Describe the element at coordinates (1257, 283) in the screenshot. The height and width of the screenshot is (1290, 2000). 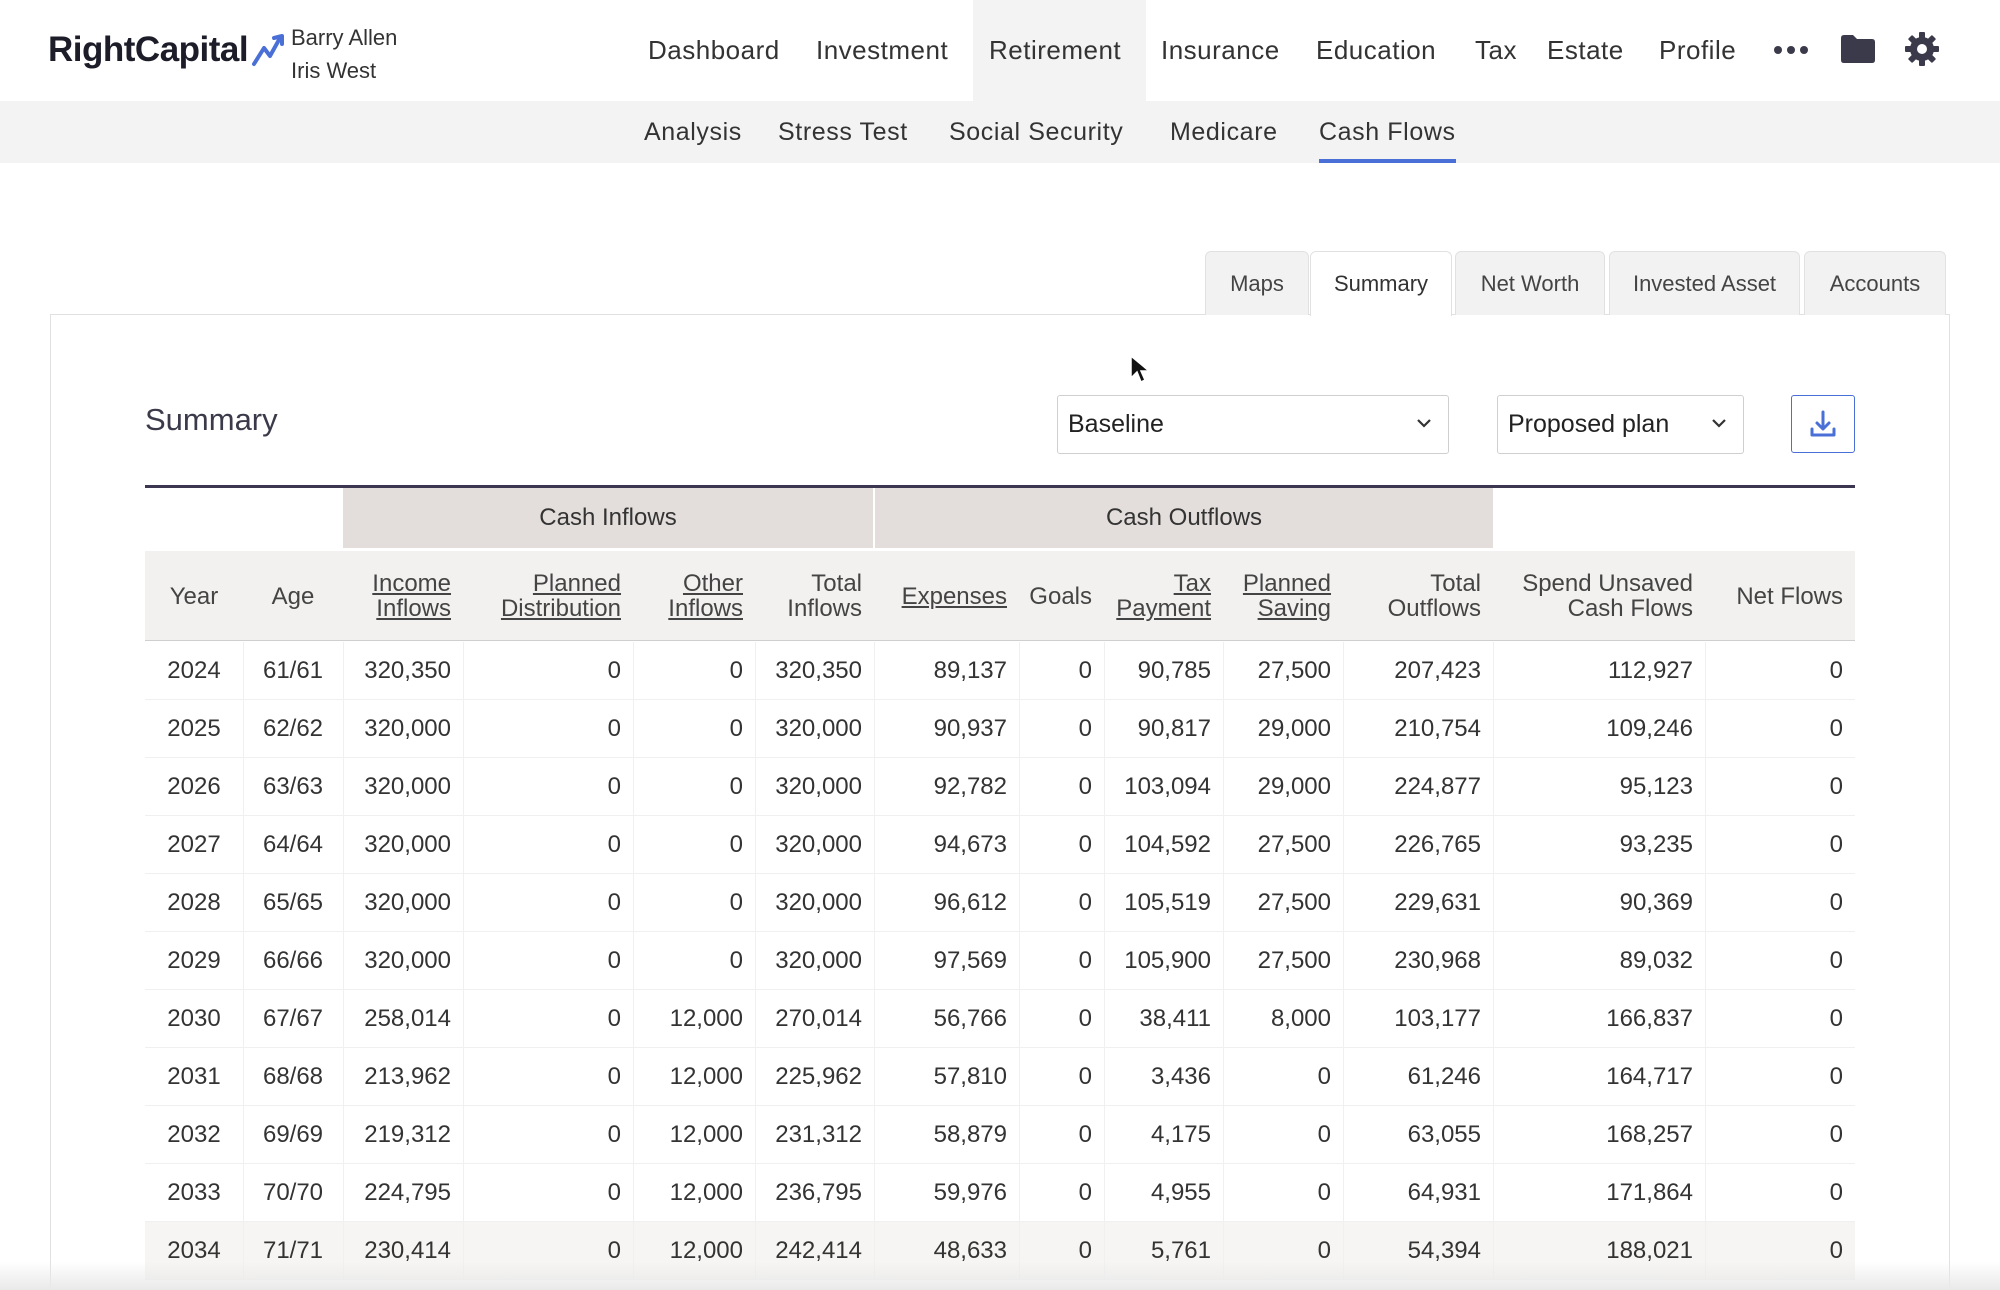
I see `tab-maps: Maps` at that location.